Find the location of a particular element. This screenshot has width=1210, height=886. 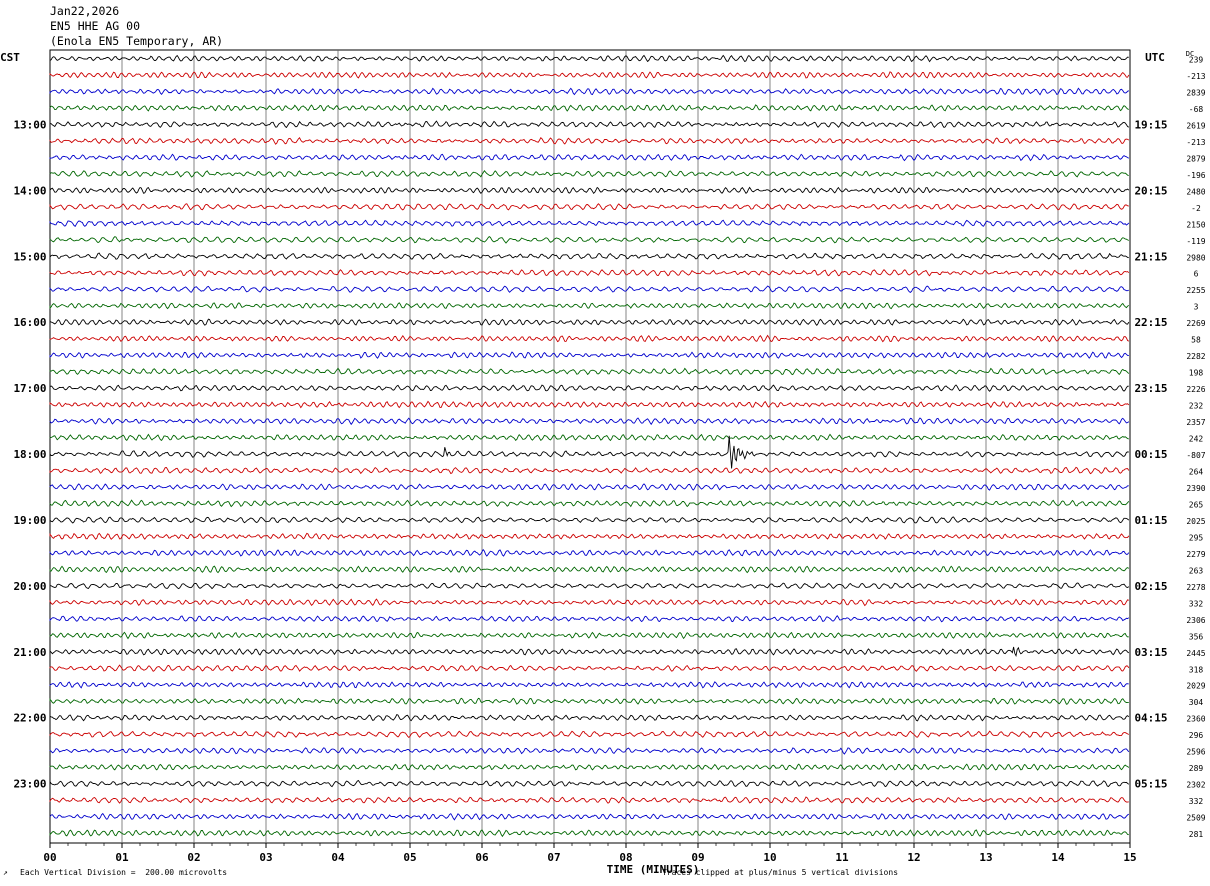

scale-icon: ↗ is located at coordinates (5, 872).